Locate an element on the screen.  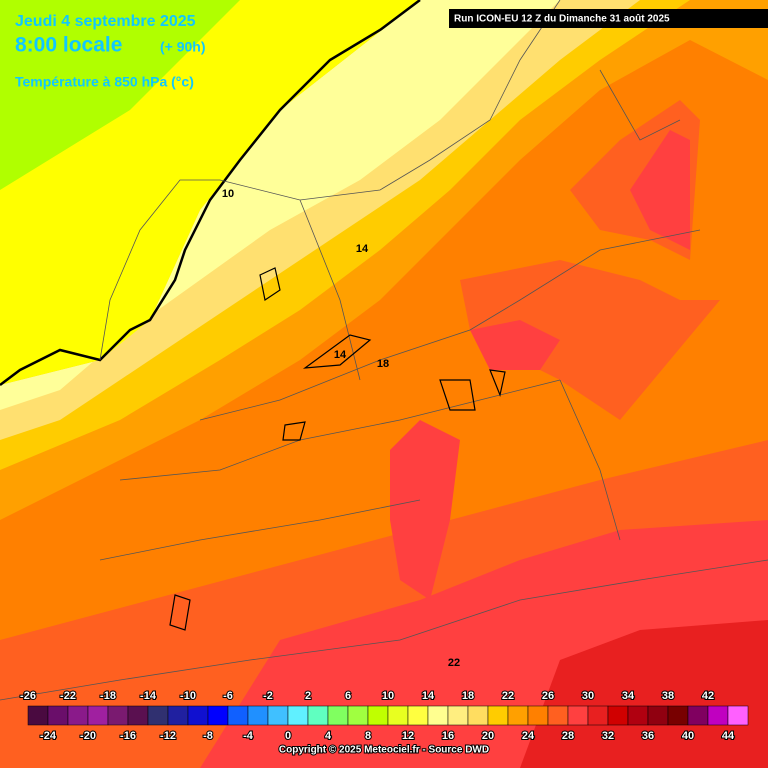
legend-label: 24 is located at coordinates (528, 736).